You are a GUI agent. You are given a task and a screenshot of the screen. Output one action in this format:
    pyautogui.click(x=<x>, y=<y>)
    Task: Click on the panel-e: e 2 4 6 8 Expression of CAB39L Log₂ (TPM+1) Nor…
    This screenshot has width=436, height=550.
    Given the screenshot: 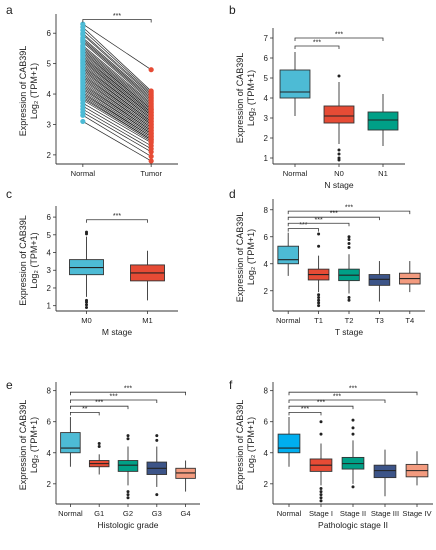 What is the action you would take?
    pyautogui.click(x=103, y=454)
    